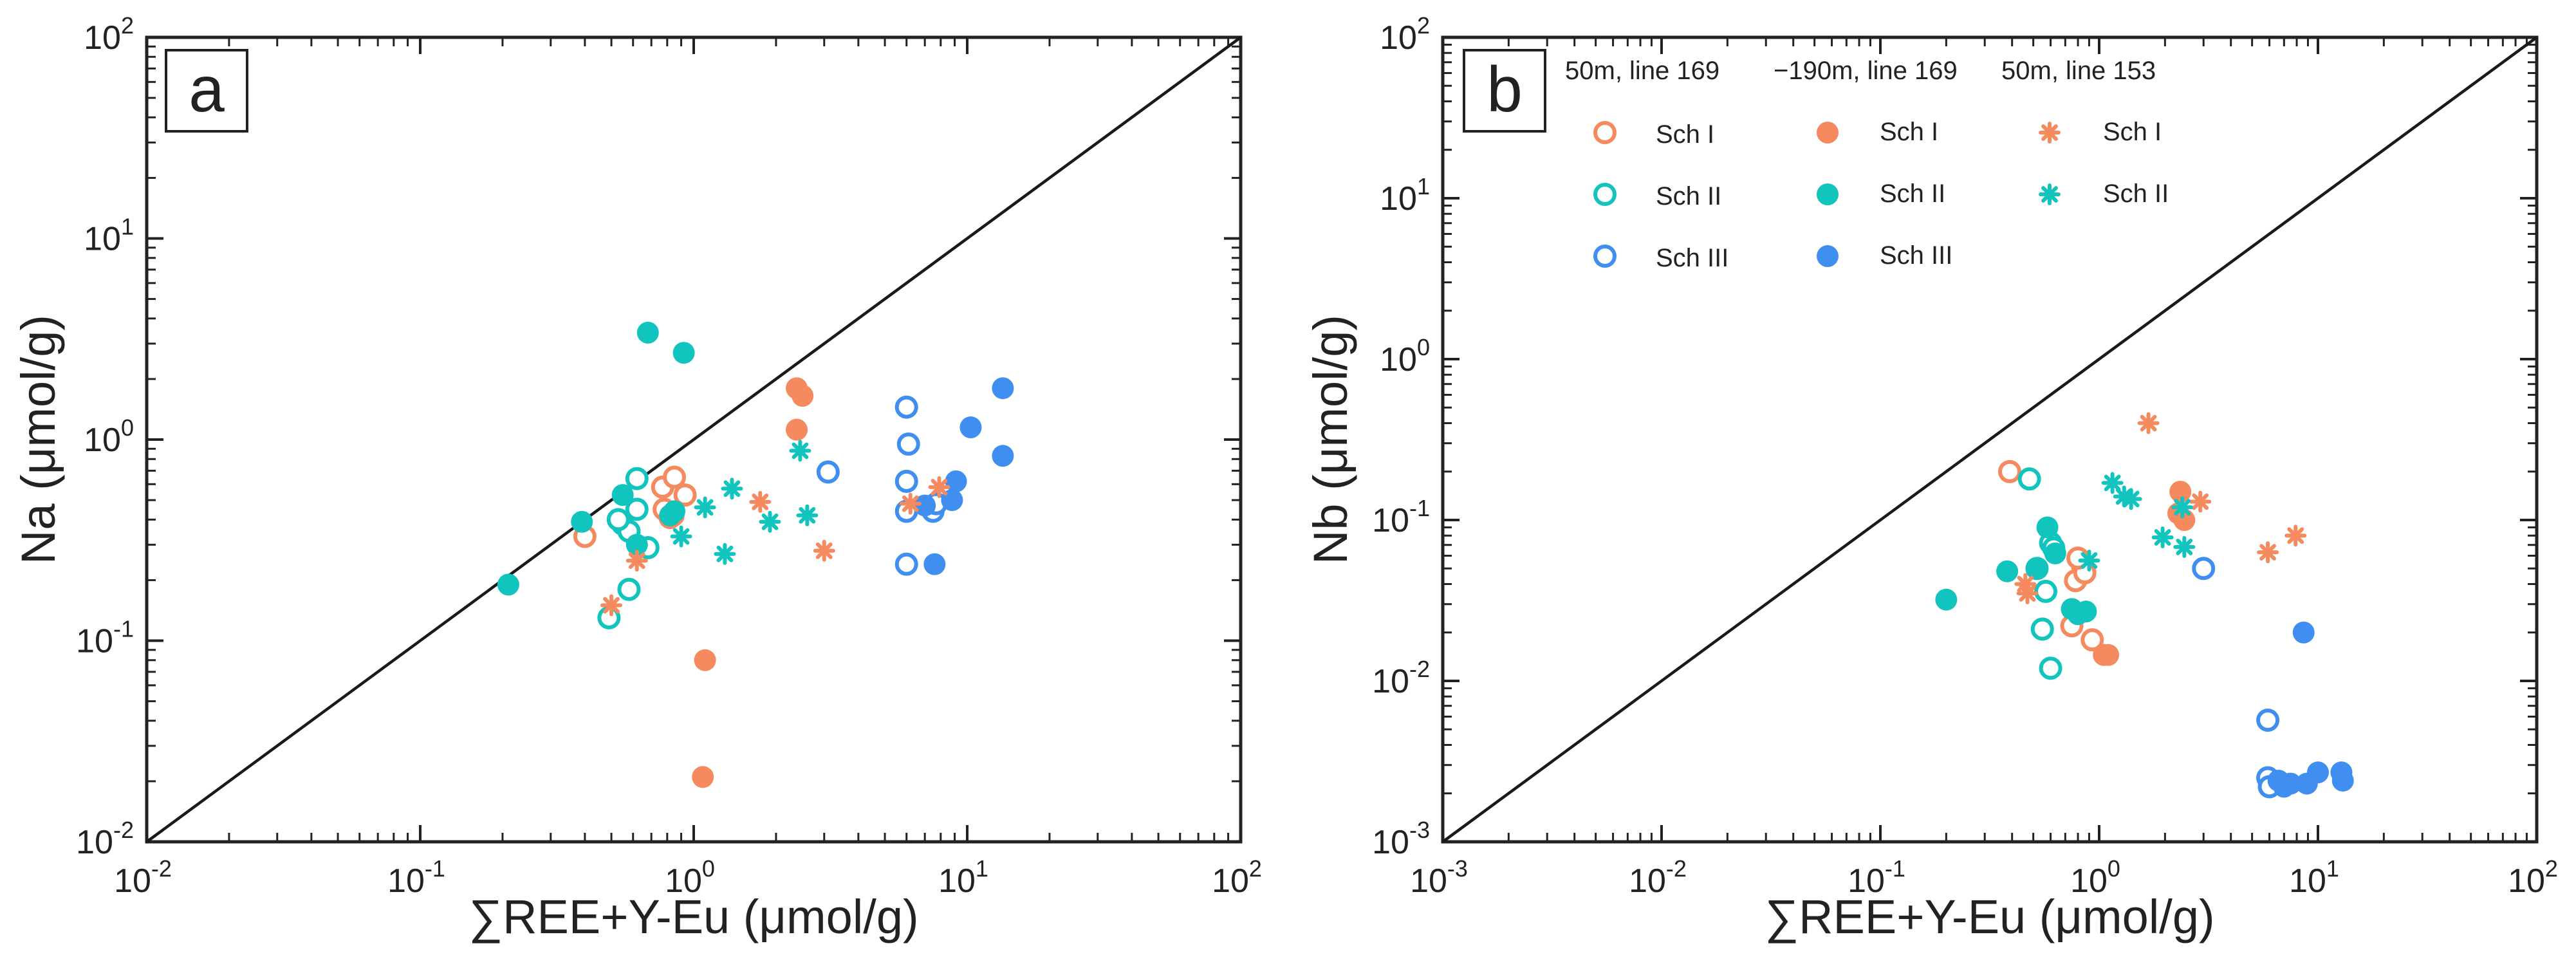 The image size is (2576, 957). What do you see at coordinates (1876, 877) in the screenshot?
I see `x-tick-label: 10⁻¹` at bounding box center [1876, 877].